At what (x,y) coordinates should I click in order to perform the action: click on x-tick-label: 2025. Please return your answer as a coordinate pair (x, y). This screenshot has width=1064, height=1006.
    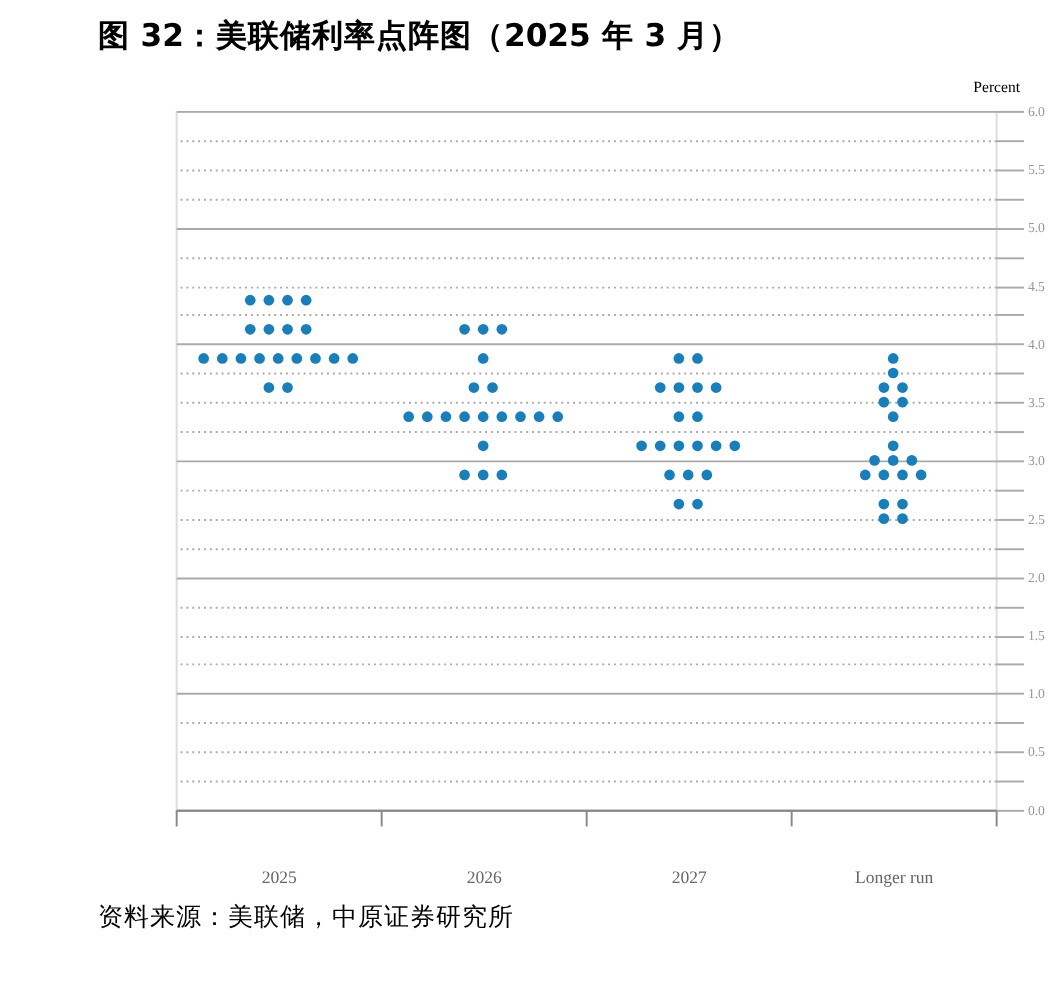
    Looking at the image, I should click on (279, 877).